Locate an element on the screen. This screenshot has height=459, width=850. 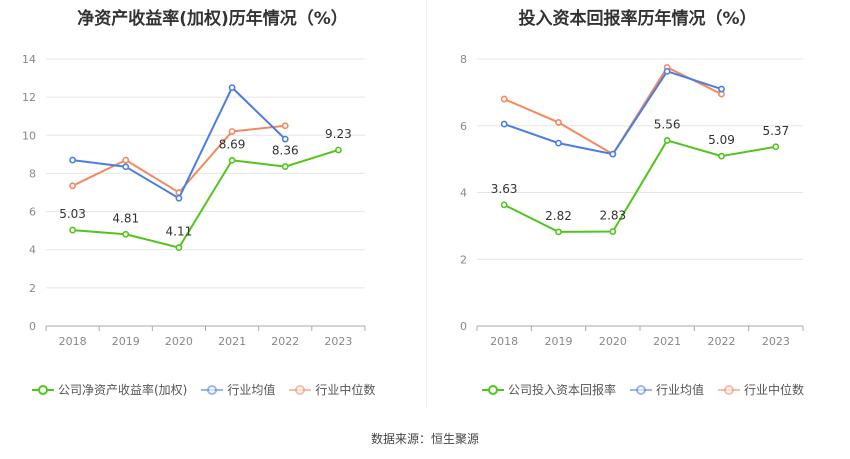
data-label: 3.63 is located at coordinates (504, 189).